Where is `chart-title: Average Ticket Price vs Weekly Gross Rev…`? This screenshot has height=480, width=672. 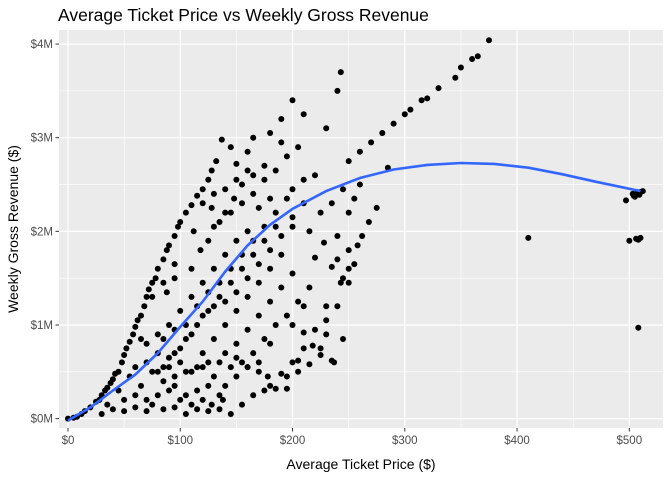 chart-title: Average Ticket Price vs Weekly Gross Rev… is located at coordinates (243, 15).